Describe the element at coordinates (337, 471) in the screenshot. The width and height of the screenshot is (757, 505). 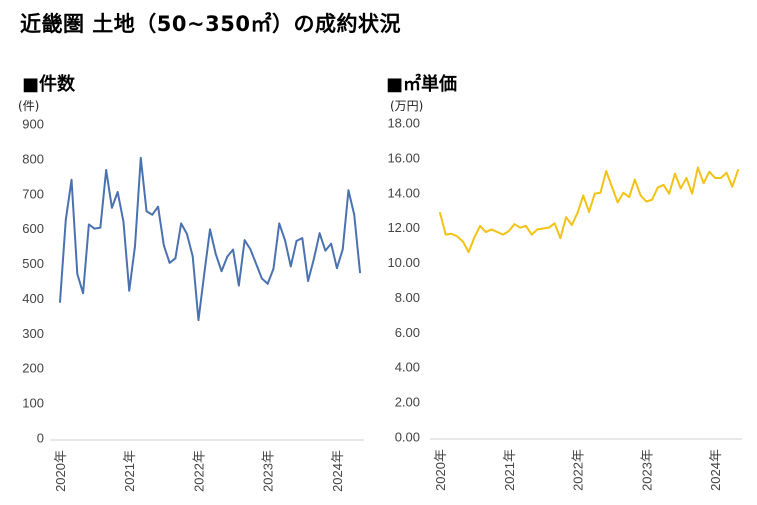
I see `left-x-tick-label: 2024年` at that location.